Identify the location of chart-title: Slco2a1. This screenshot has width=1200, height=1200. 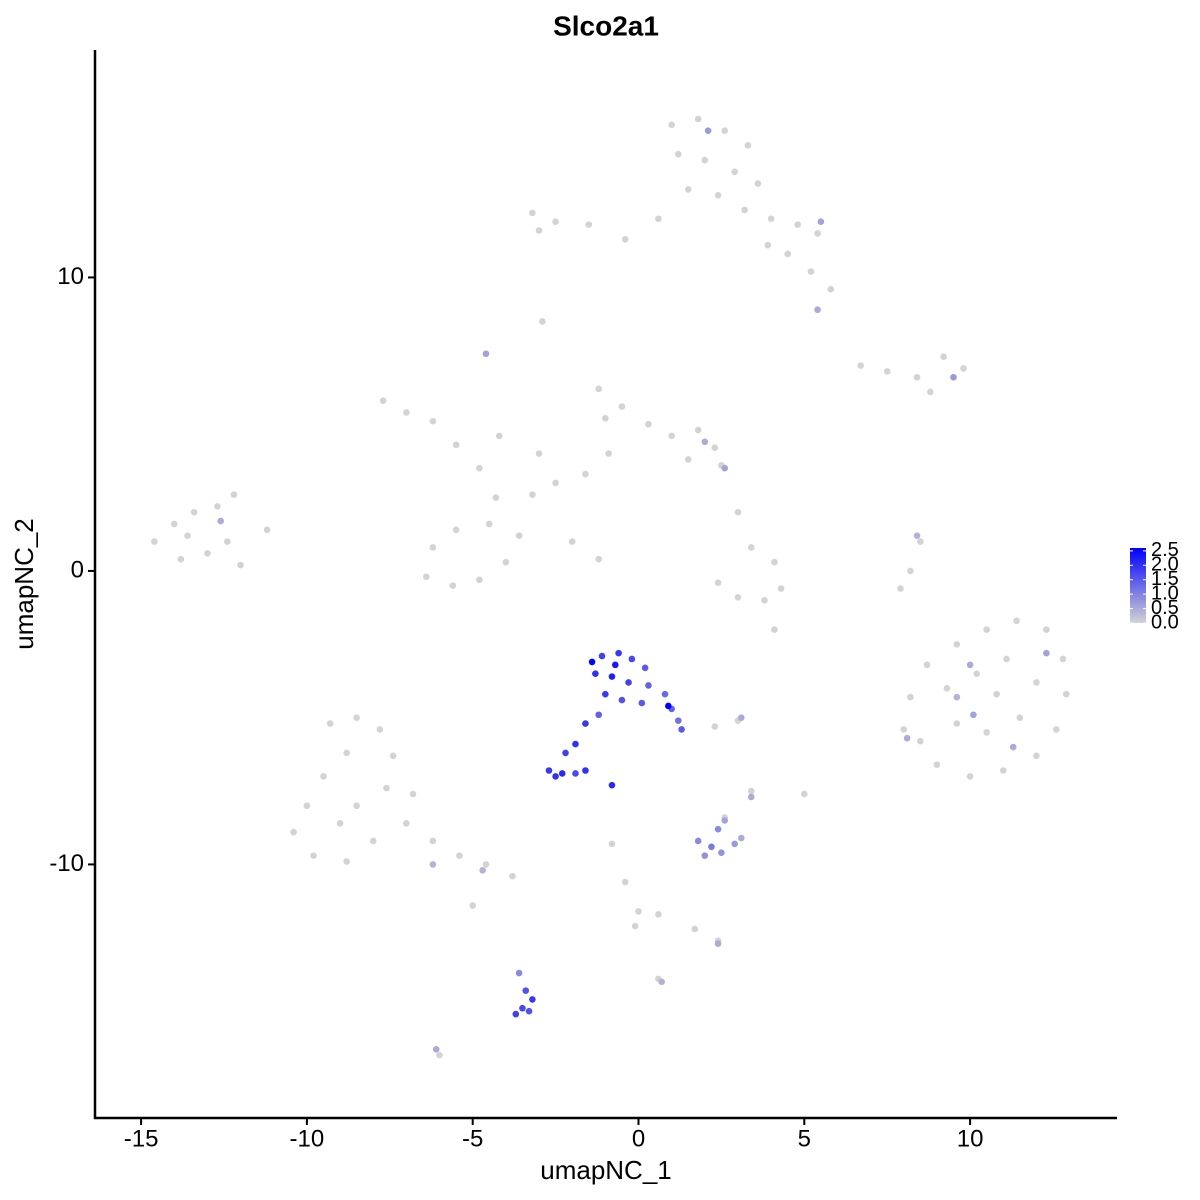
(606, 25).